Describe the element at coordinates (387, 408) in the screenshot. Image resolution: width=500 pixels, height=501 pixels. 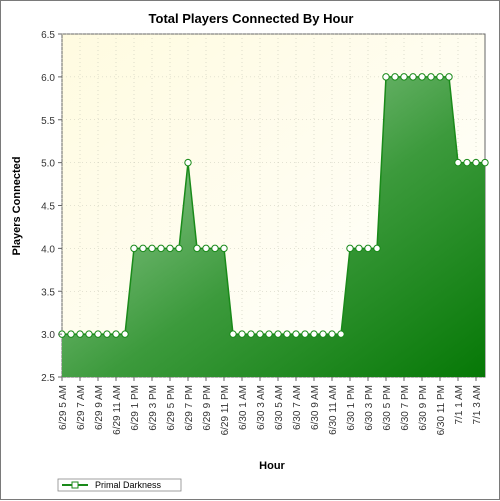
I see `x-tick-label: 6/30 5 PM` at that location.